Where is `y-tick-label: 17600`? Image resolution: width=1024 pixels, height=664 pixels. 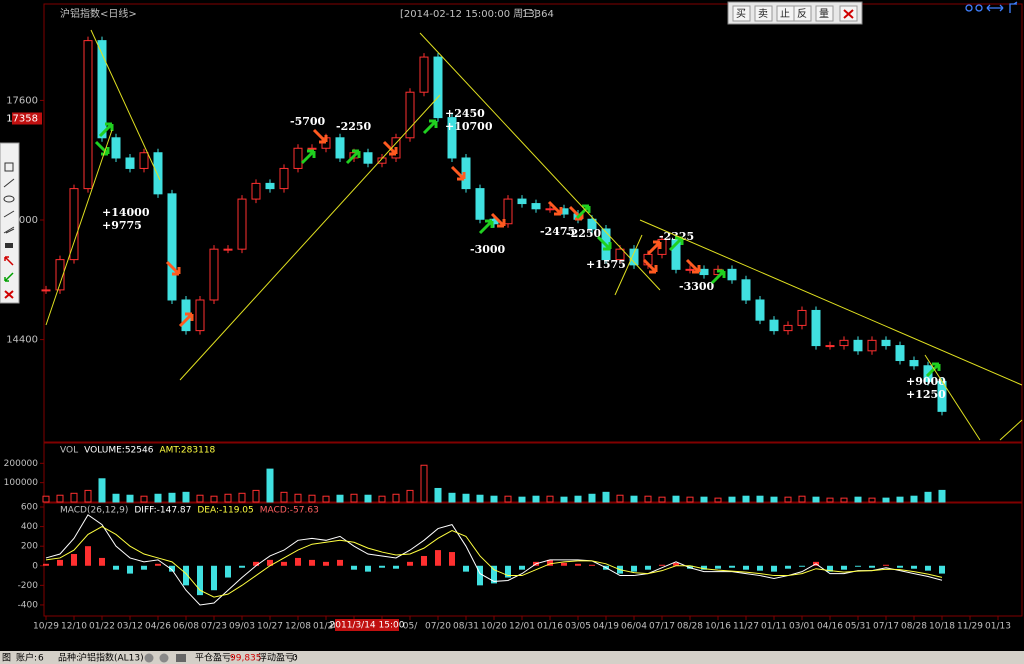
y-tick-label: 17600 is located at coordinates (22, 100).